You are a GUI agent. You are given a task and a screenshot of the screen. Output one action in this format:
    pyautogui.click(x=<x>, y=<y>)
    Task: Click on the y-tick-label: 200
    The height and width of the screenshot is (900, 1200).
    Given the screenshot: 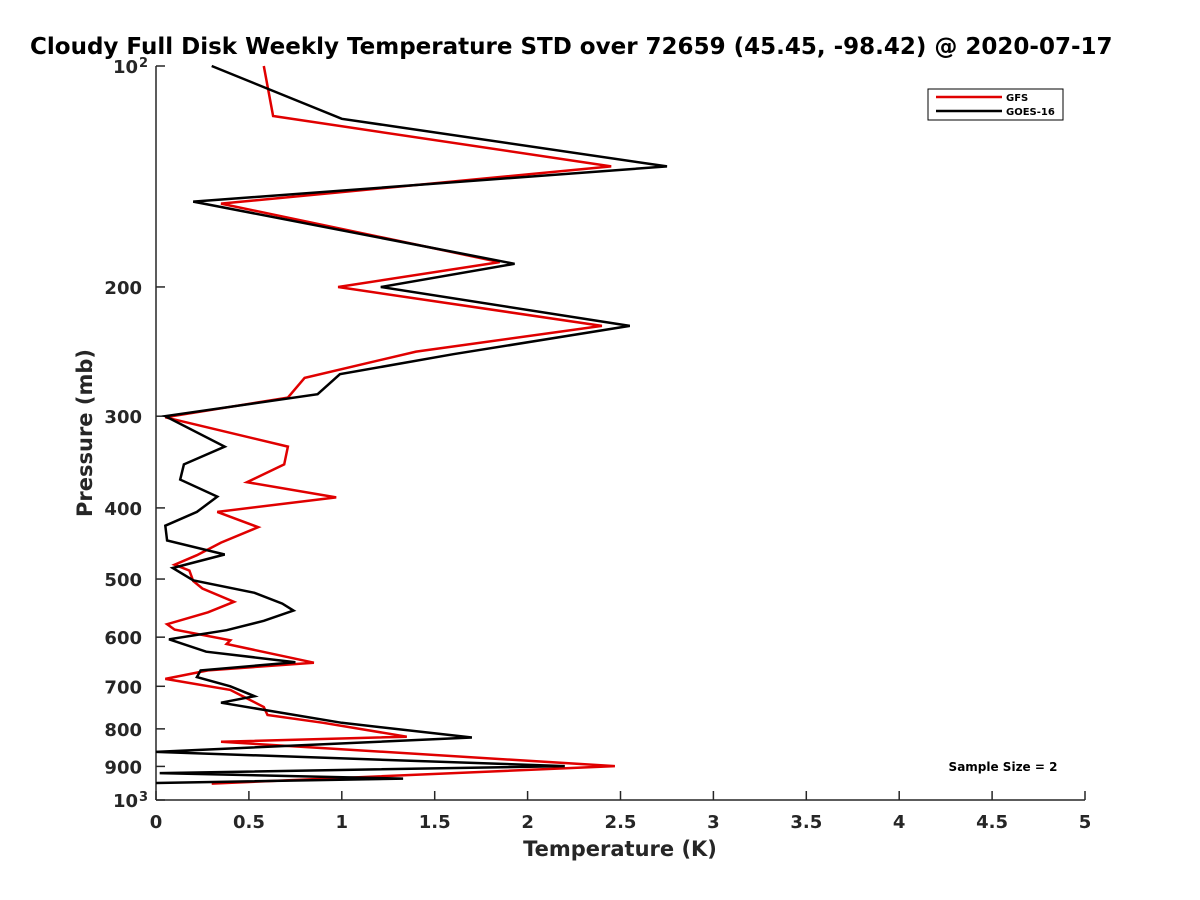 What is the action you would take?
    pyautogui.click(x=123, y=288)
    